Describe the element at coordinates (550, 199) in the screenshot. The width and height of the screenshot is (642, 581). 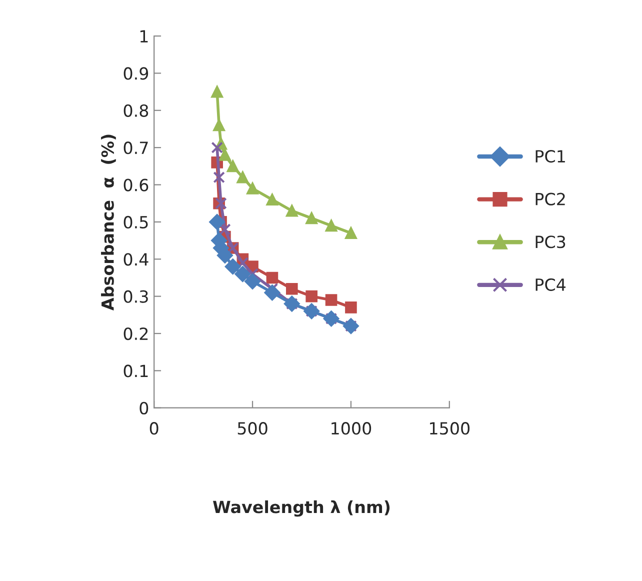
I see `legend-label: PC2` at that location.